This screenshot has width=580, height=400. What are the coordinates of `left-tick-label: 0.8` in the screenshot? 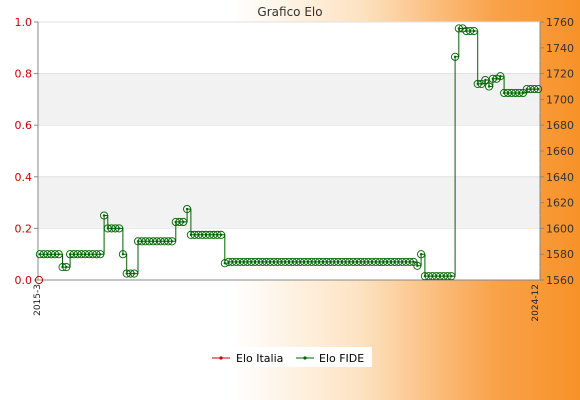 It's located at (24, 74).